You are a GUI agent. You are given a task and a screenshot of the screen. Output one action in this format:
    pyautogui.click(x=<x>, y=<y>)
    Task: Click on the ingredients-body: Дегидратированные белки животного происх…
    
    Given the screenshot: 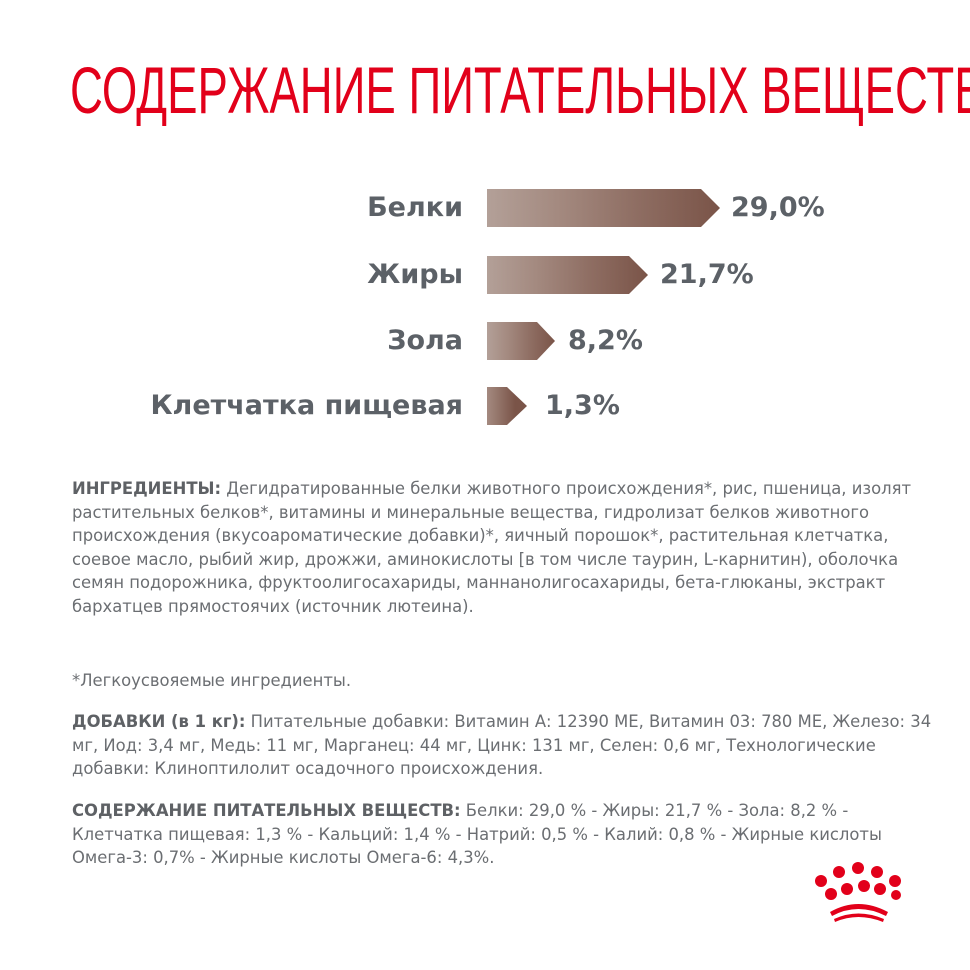 What is the action you would take?
    pyautogui.click(x=491, y=547)
    